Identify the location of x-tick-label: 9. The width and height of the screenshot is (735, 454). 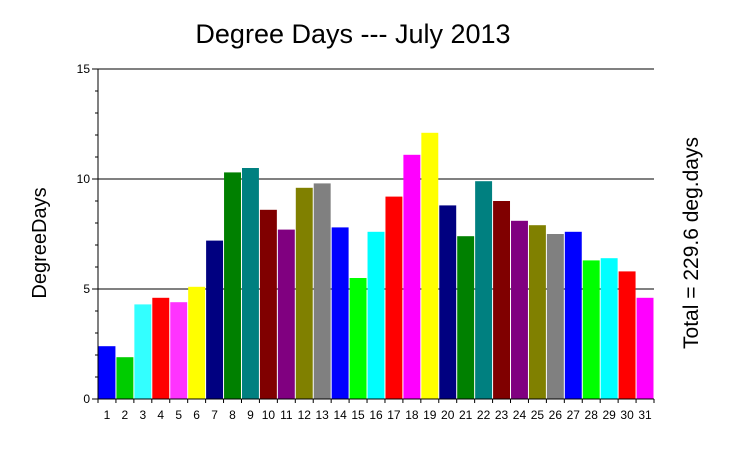
(250, 415).